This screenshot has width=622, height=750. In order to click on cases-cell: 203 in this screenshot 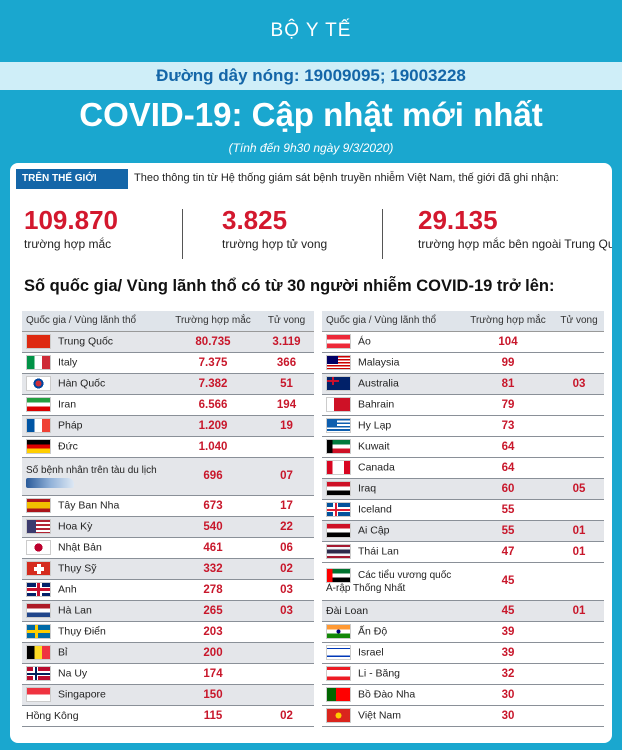, I will do `click(213, 632)`.